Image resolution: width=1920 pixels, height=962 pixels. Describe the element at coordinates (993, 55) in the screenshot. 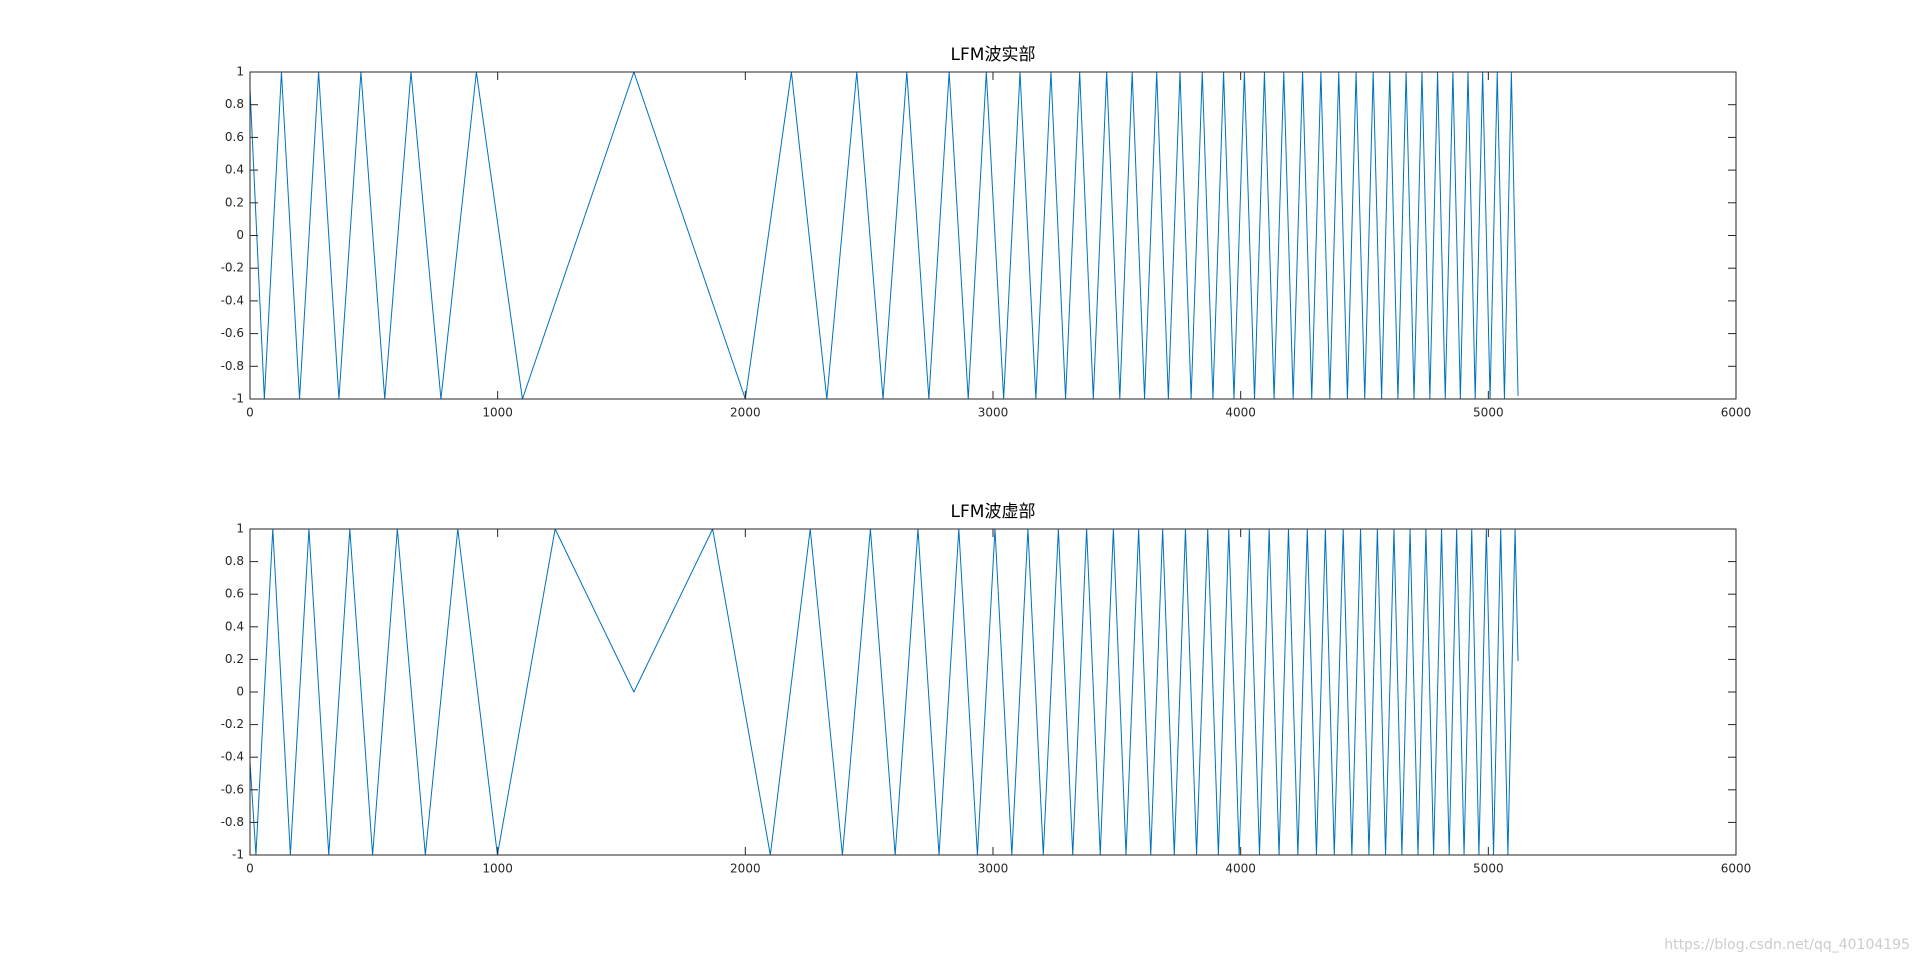

I see `chart-title: LFM波实部` at that location.